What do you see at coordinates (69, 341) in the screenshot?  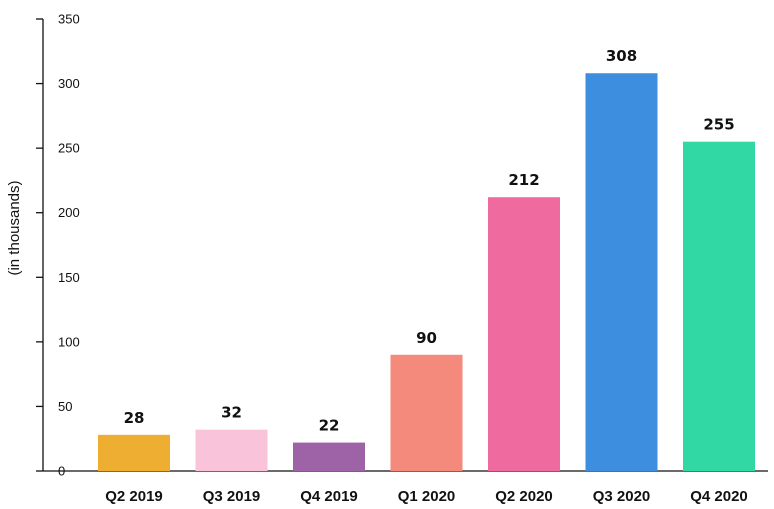 I see `y-tick-label: 100` at bounding box center [69, 341].